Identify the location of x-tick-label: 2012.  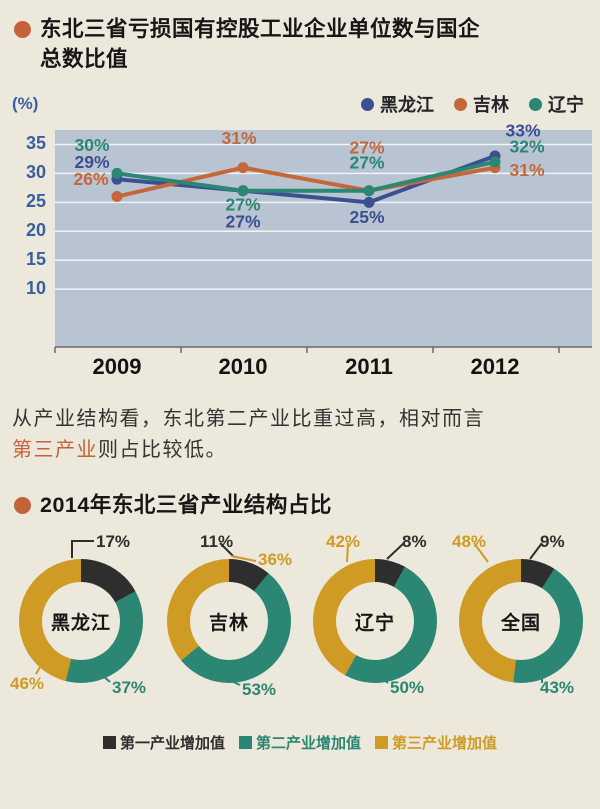
(495, 366).